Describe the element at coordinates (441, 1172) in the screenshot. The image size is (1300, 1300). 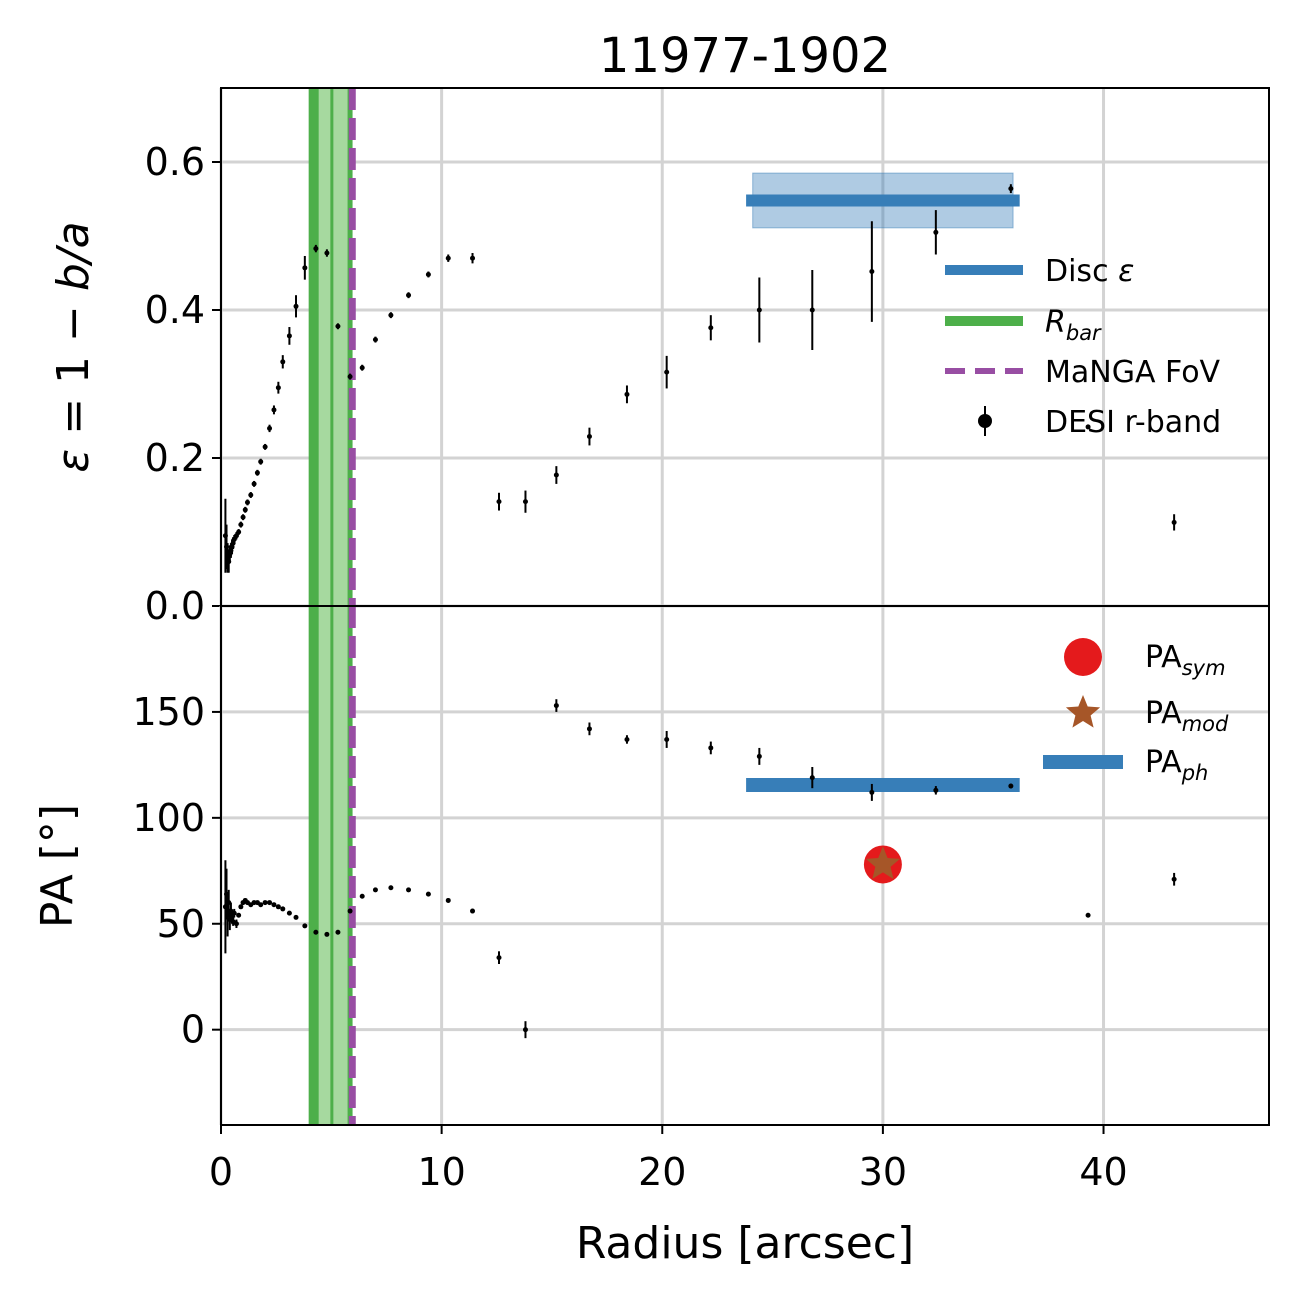
I see `x-tick-label: 10` at that location.